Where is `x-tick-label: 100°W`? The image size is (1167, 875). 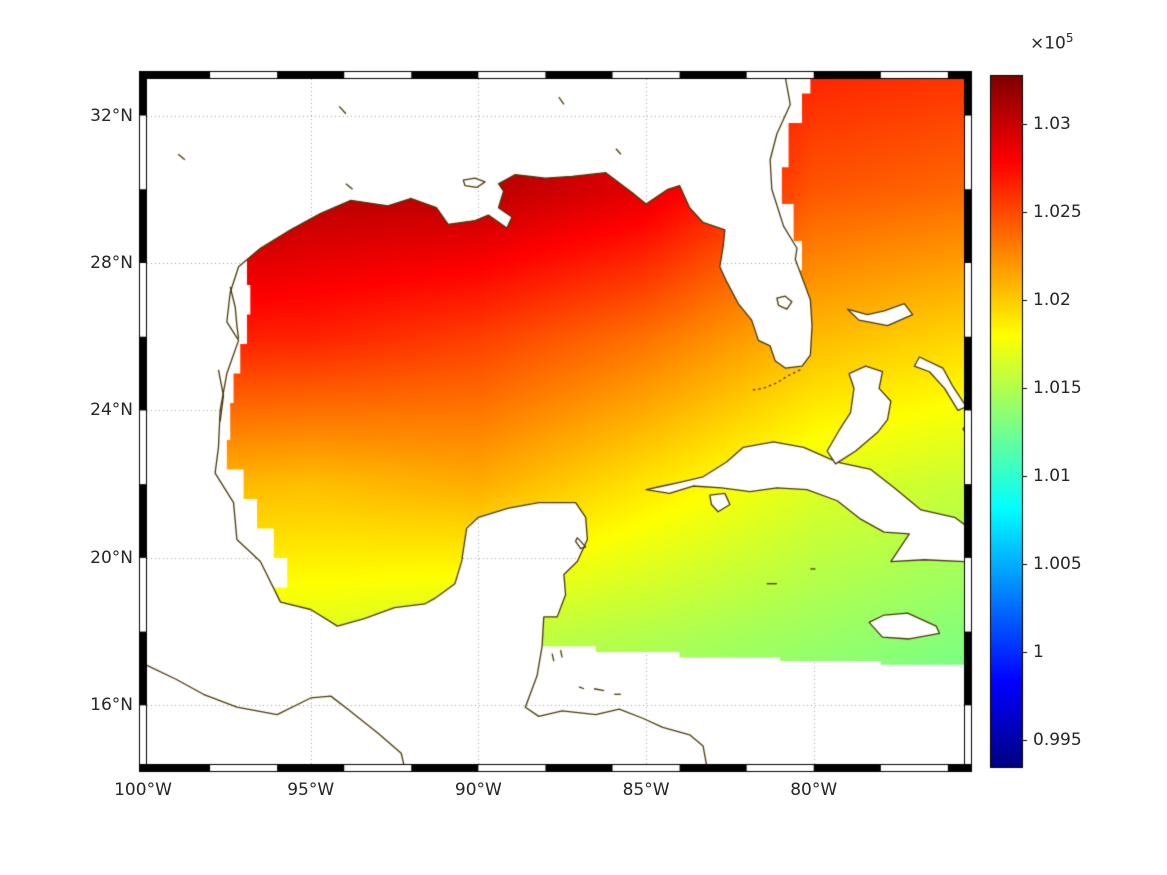
x-tick-label: 100°W is located at coordinates (143, 790).